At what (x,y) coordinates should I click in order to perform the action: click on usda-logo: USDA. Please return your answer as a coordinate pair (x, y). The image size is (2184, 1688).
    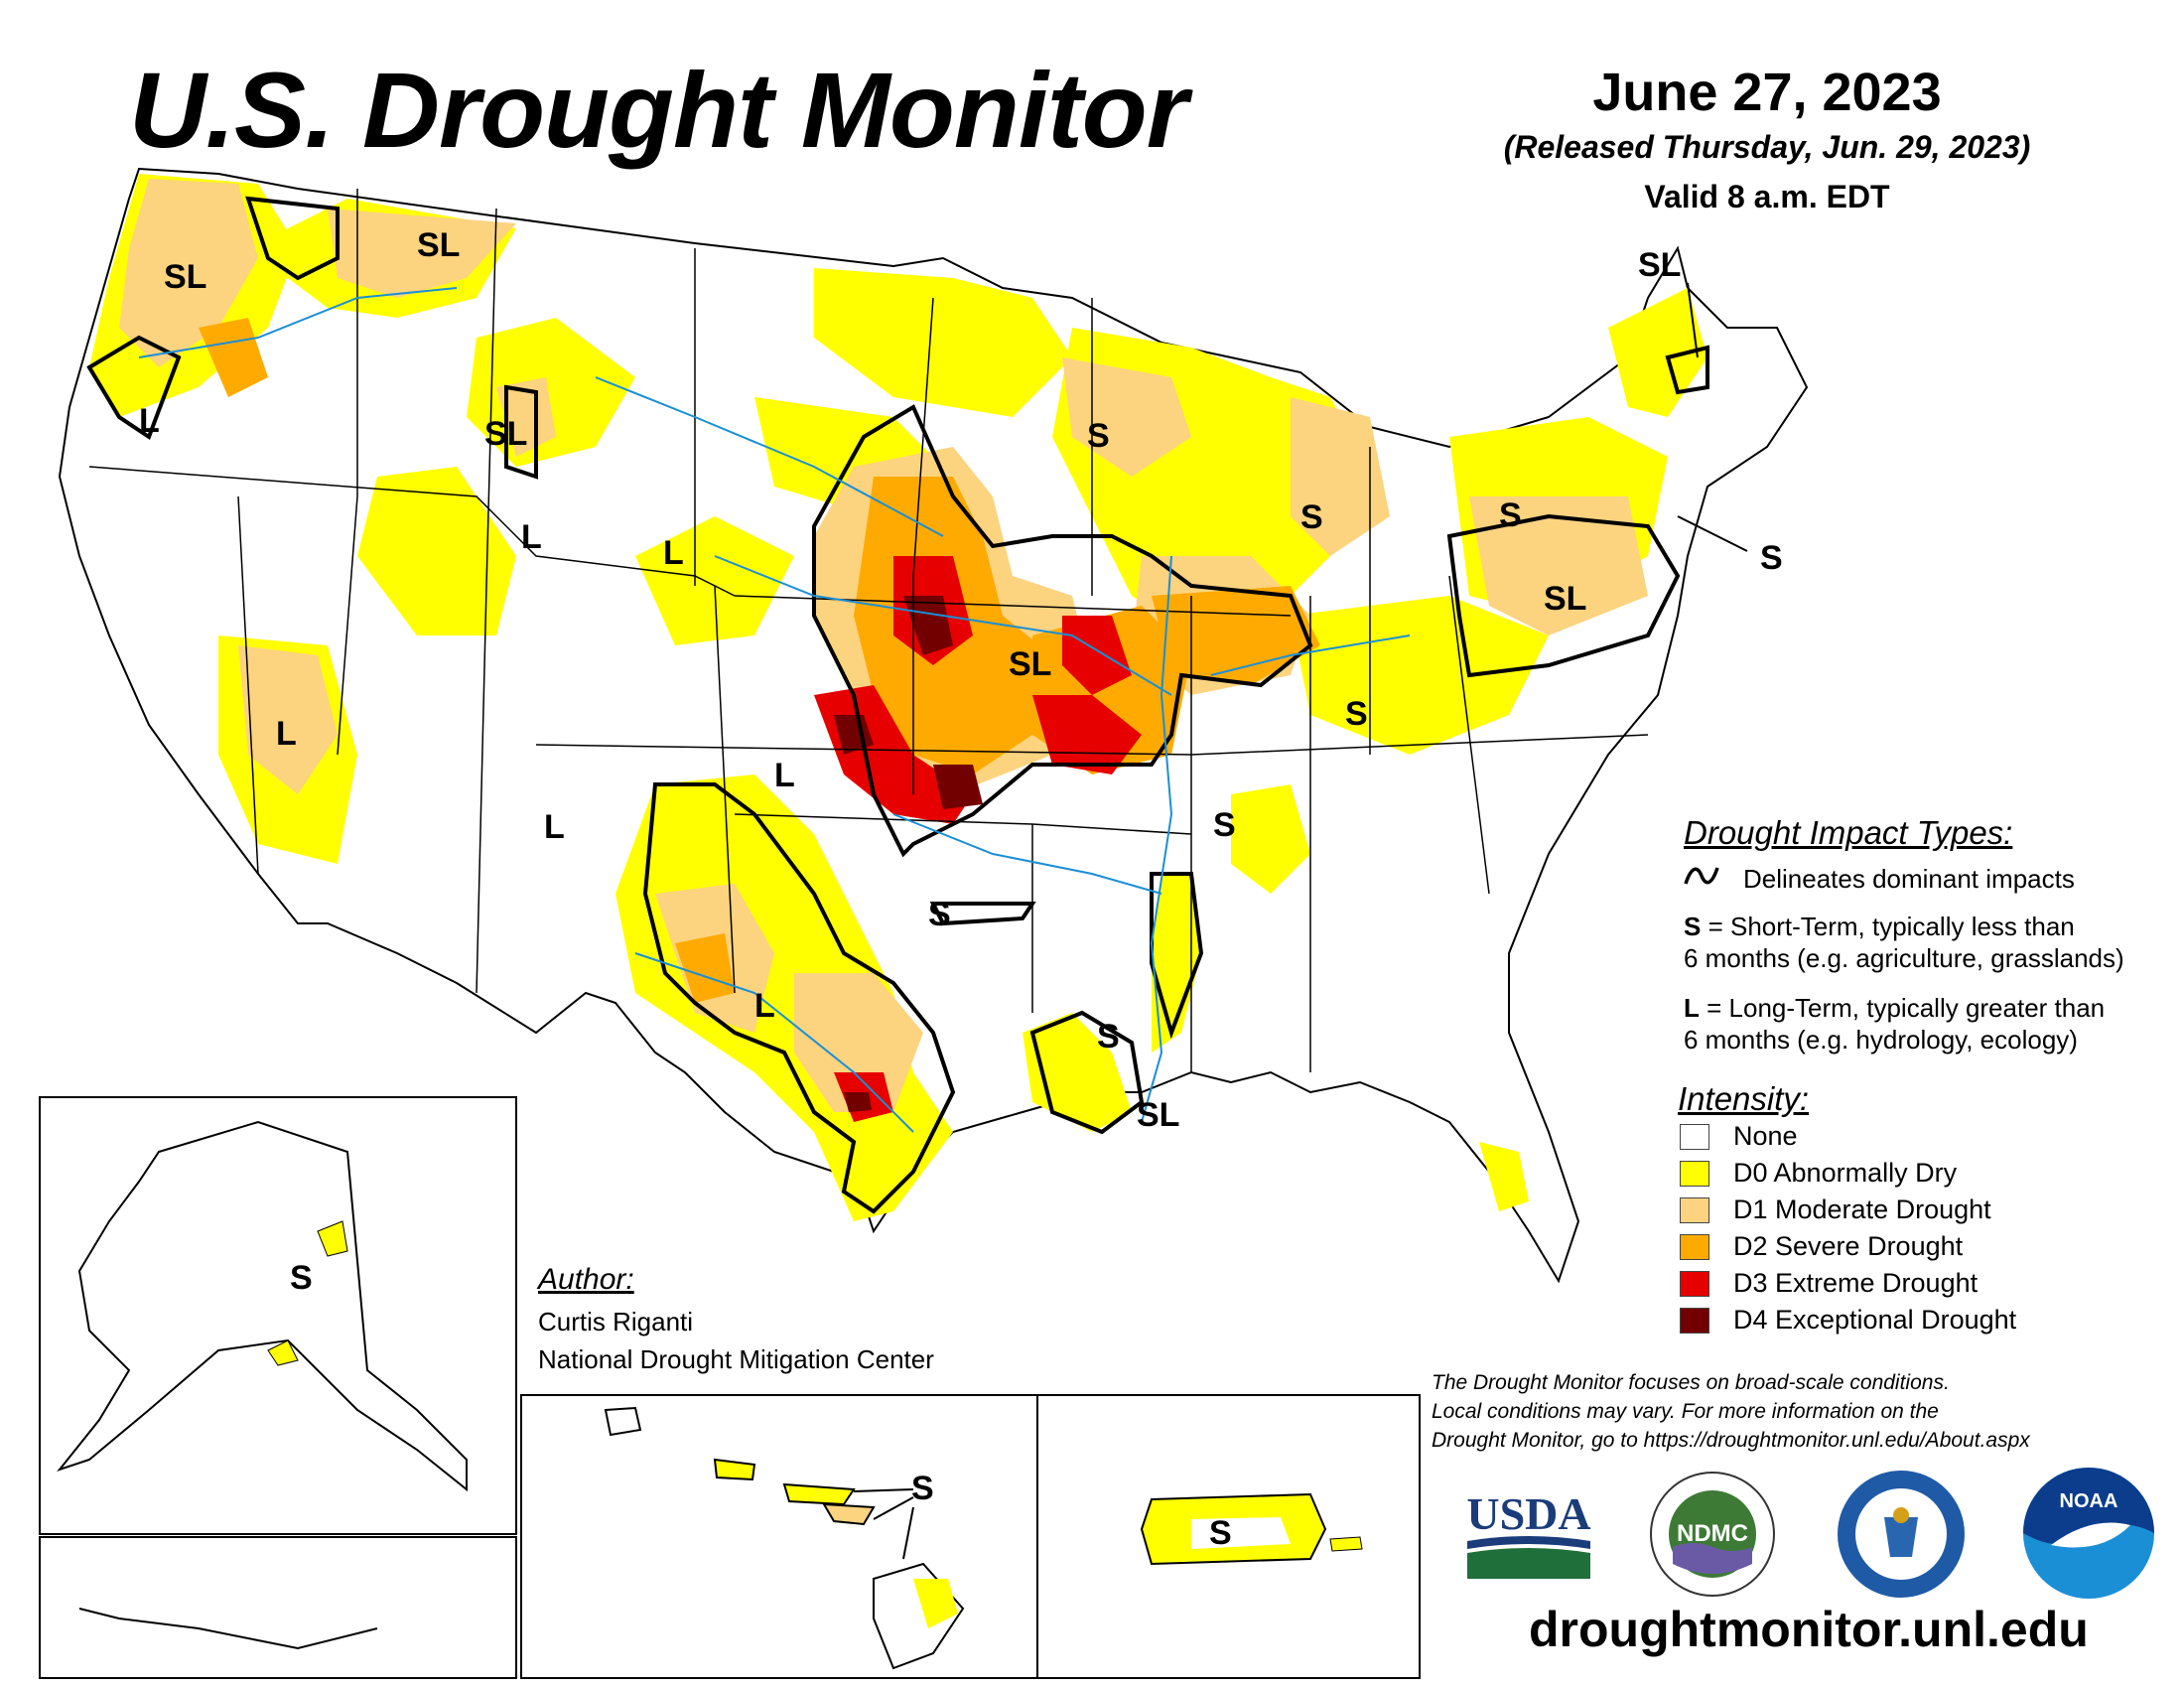
    Looking at the image, I should click on (1528, 1533).